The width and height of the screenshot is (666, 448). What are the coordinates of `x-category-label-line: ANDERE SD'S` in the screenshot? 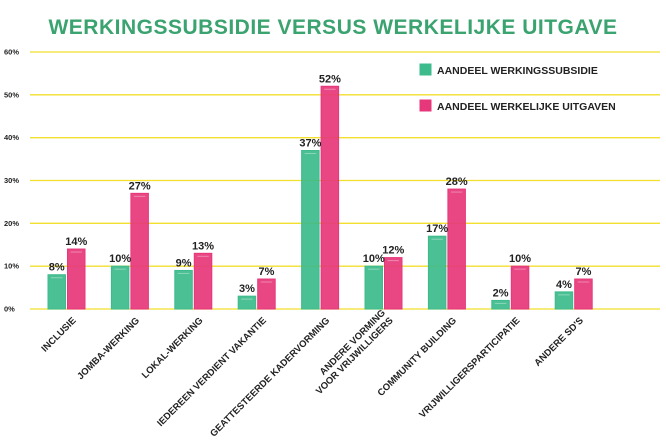 It's located at (558, 341).